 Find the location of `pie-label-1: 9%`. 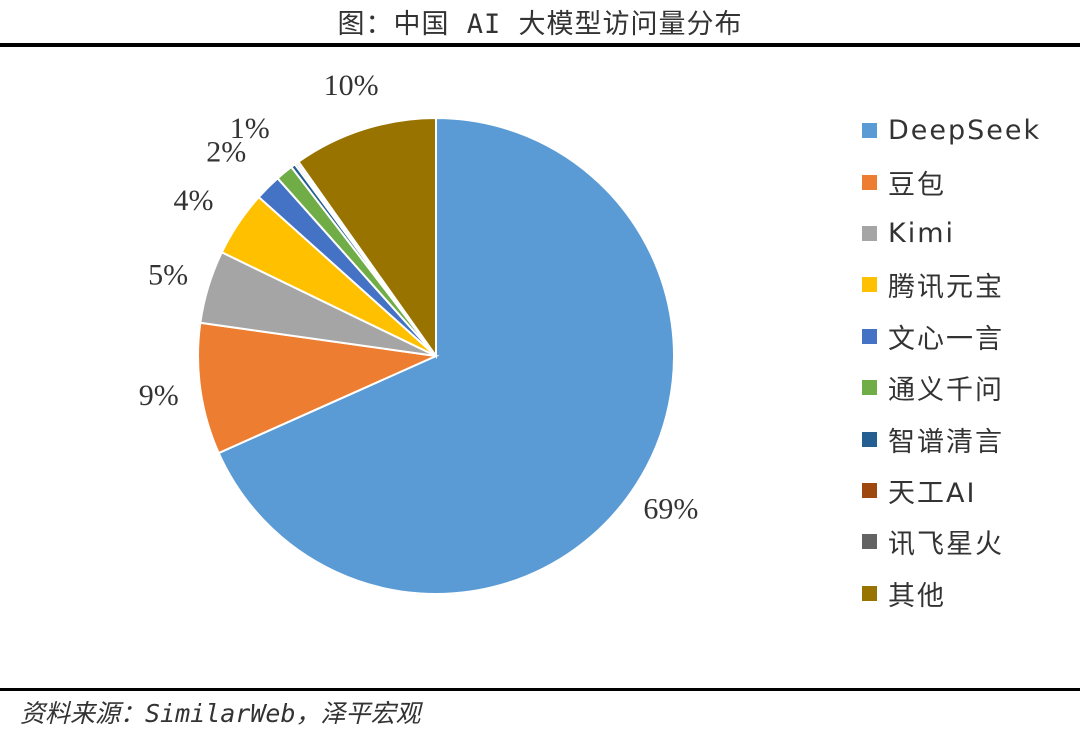

pie-label-1: 9% is located at coordinates (159, 395).